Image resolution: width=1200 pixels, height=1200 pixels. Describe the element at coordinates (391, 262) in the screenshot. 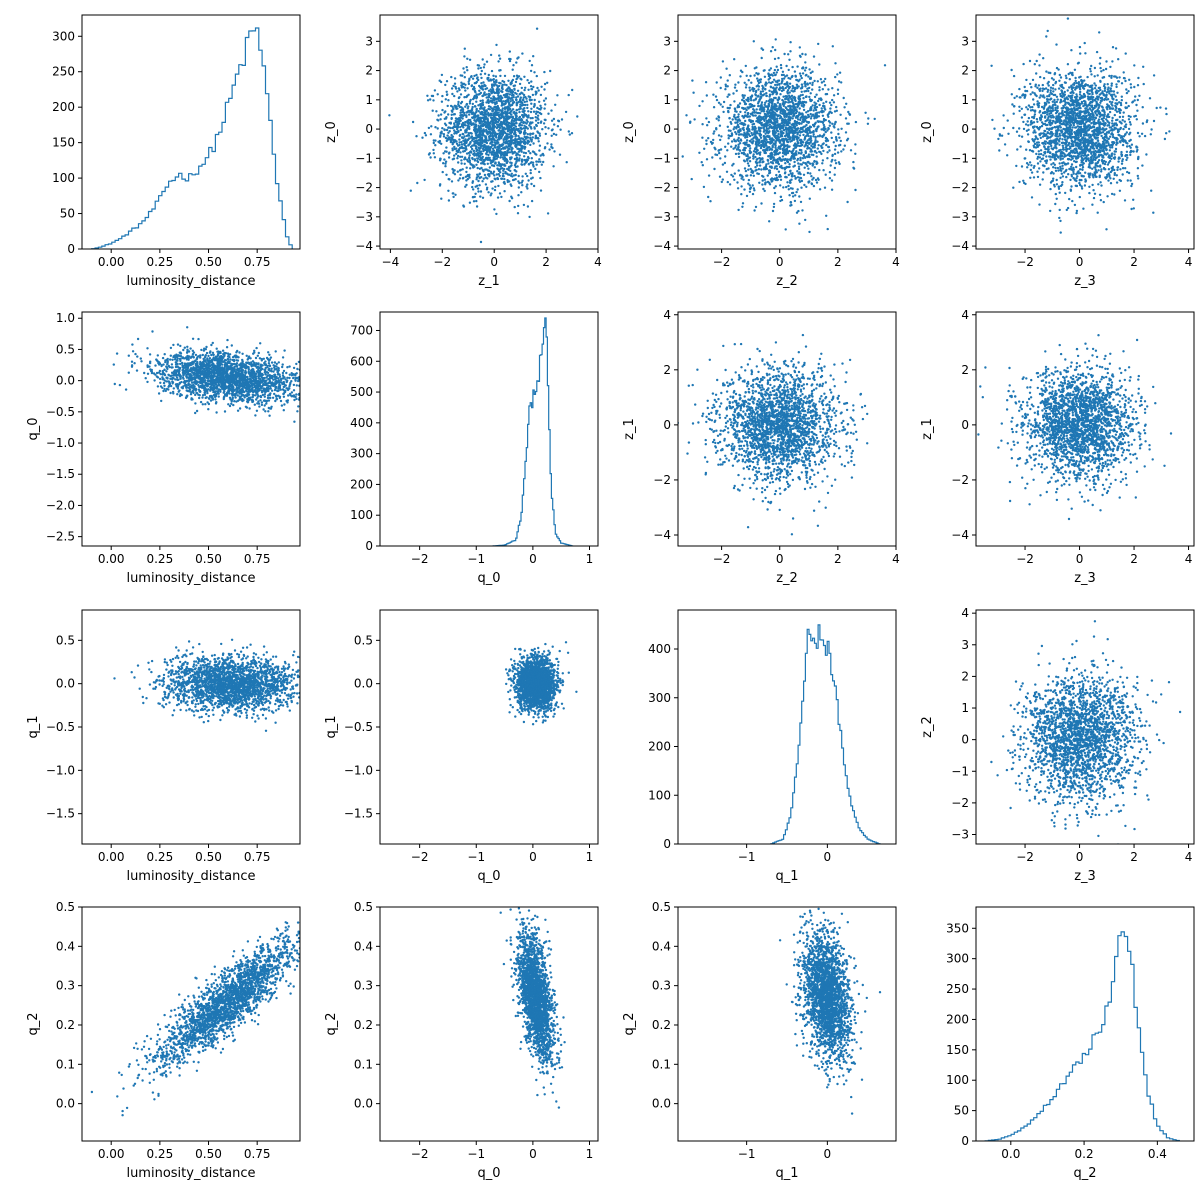

I see `x-tick-label: −4` at that location.